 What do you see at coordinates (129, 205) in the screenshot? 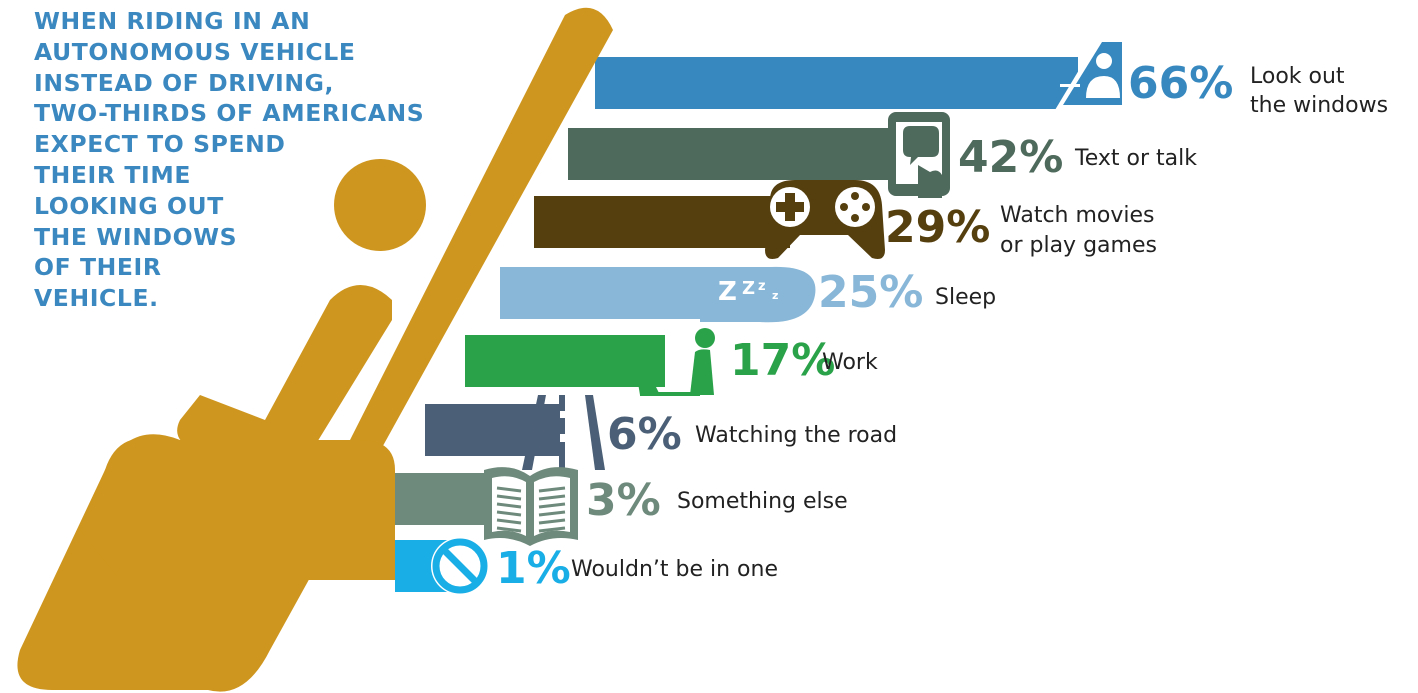
I see `headline-line: LOOKING OUT` at bounding box center [129, 205].